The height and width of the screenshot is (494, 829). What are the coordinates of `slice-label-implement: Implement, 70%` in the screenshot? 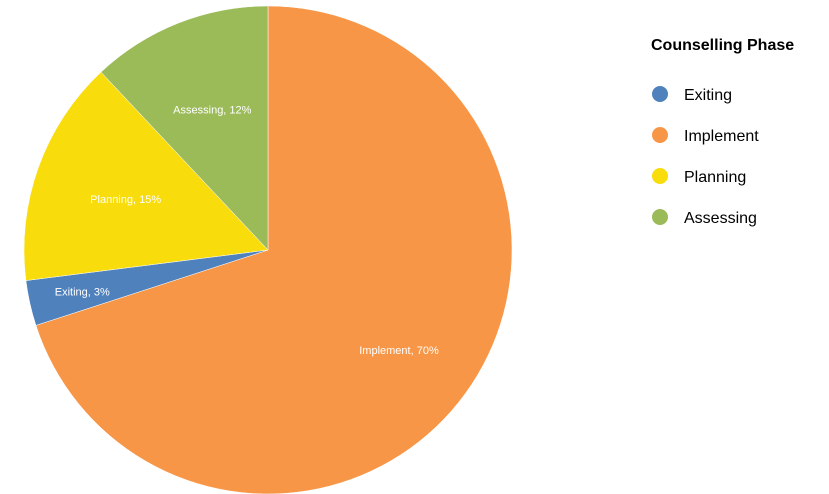 It's located at (399, 351).